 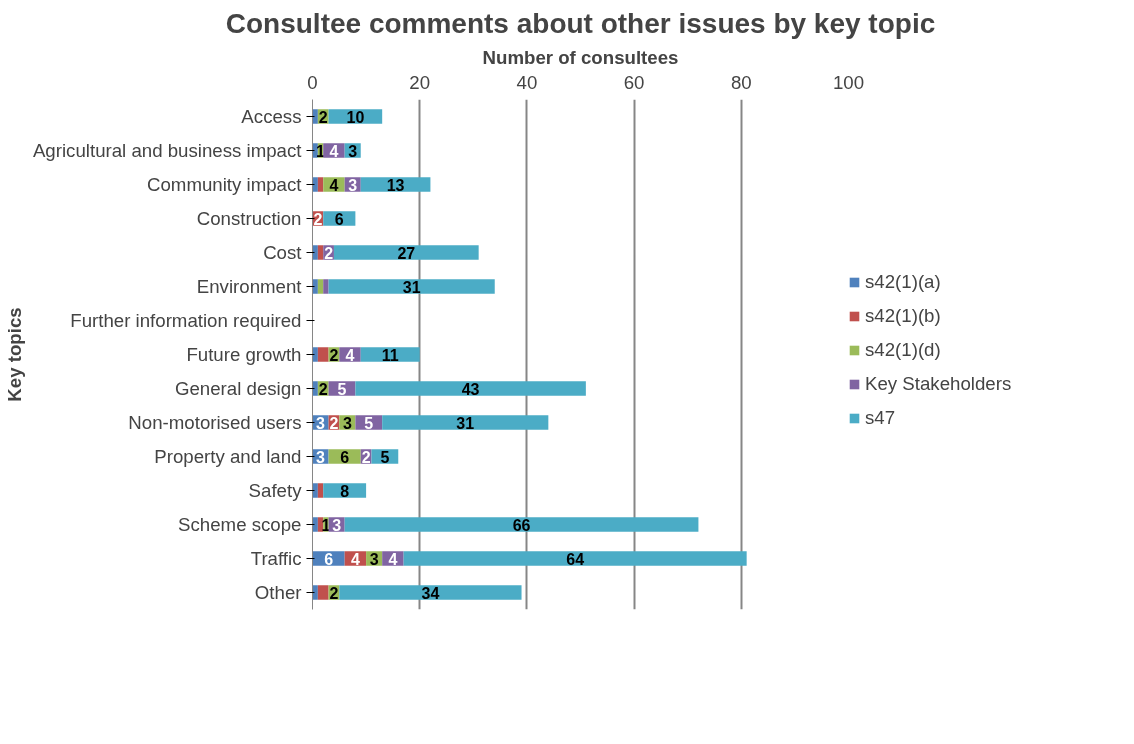 I want to click on y-tick-label: Non-motorised users, so click(x=215, y=422).